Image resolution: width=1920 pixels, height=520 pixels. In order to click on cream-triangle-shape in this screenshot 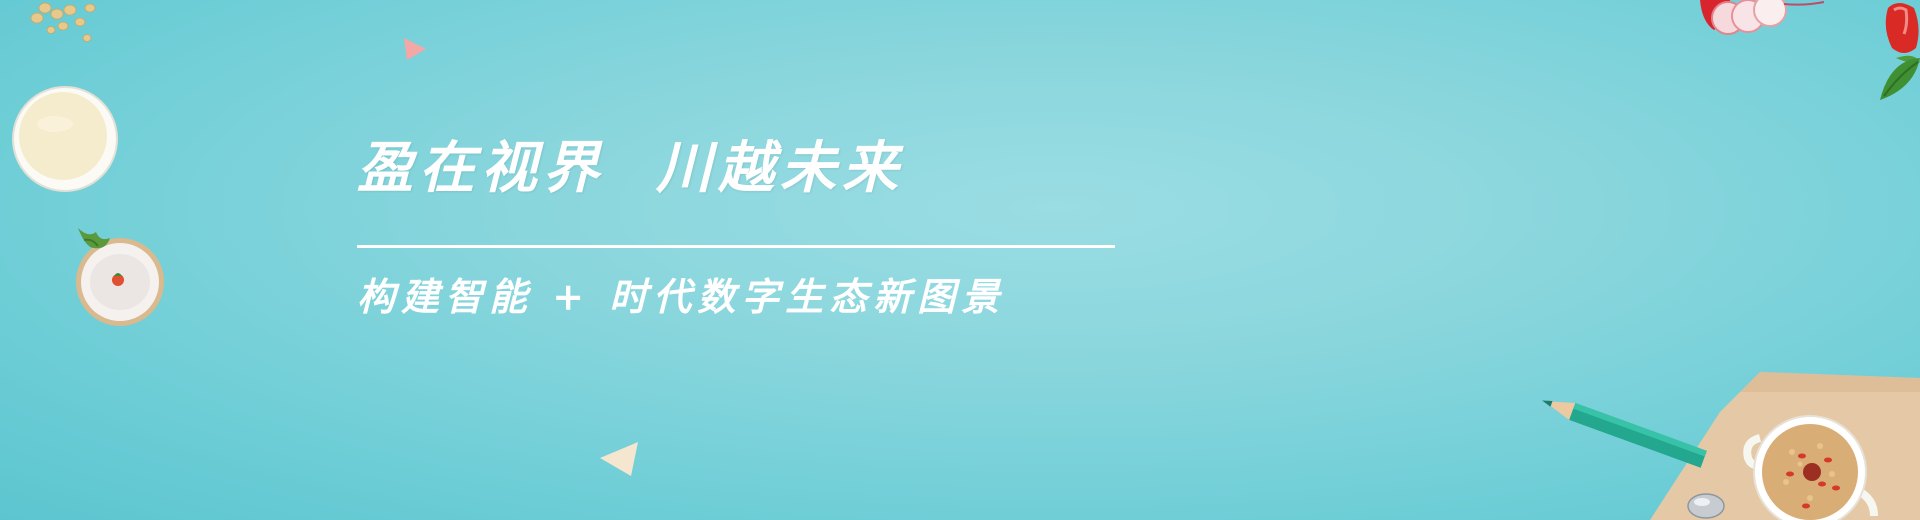, I will do `click(619, 459)`.